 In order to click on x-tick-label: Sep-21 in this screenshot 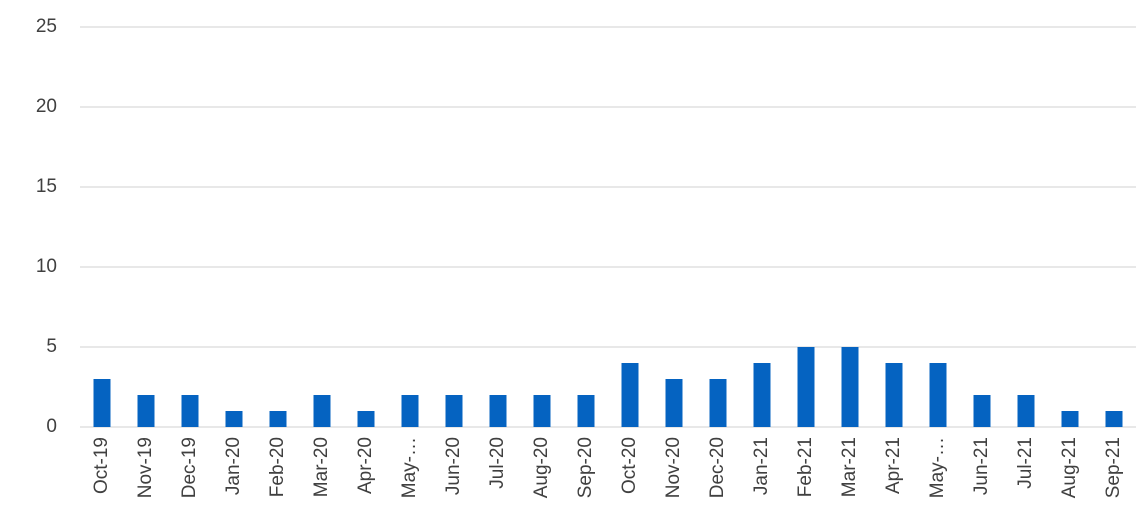, I will do `click(1113, 467)`.